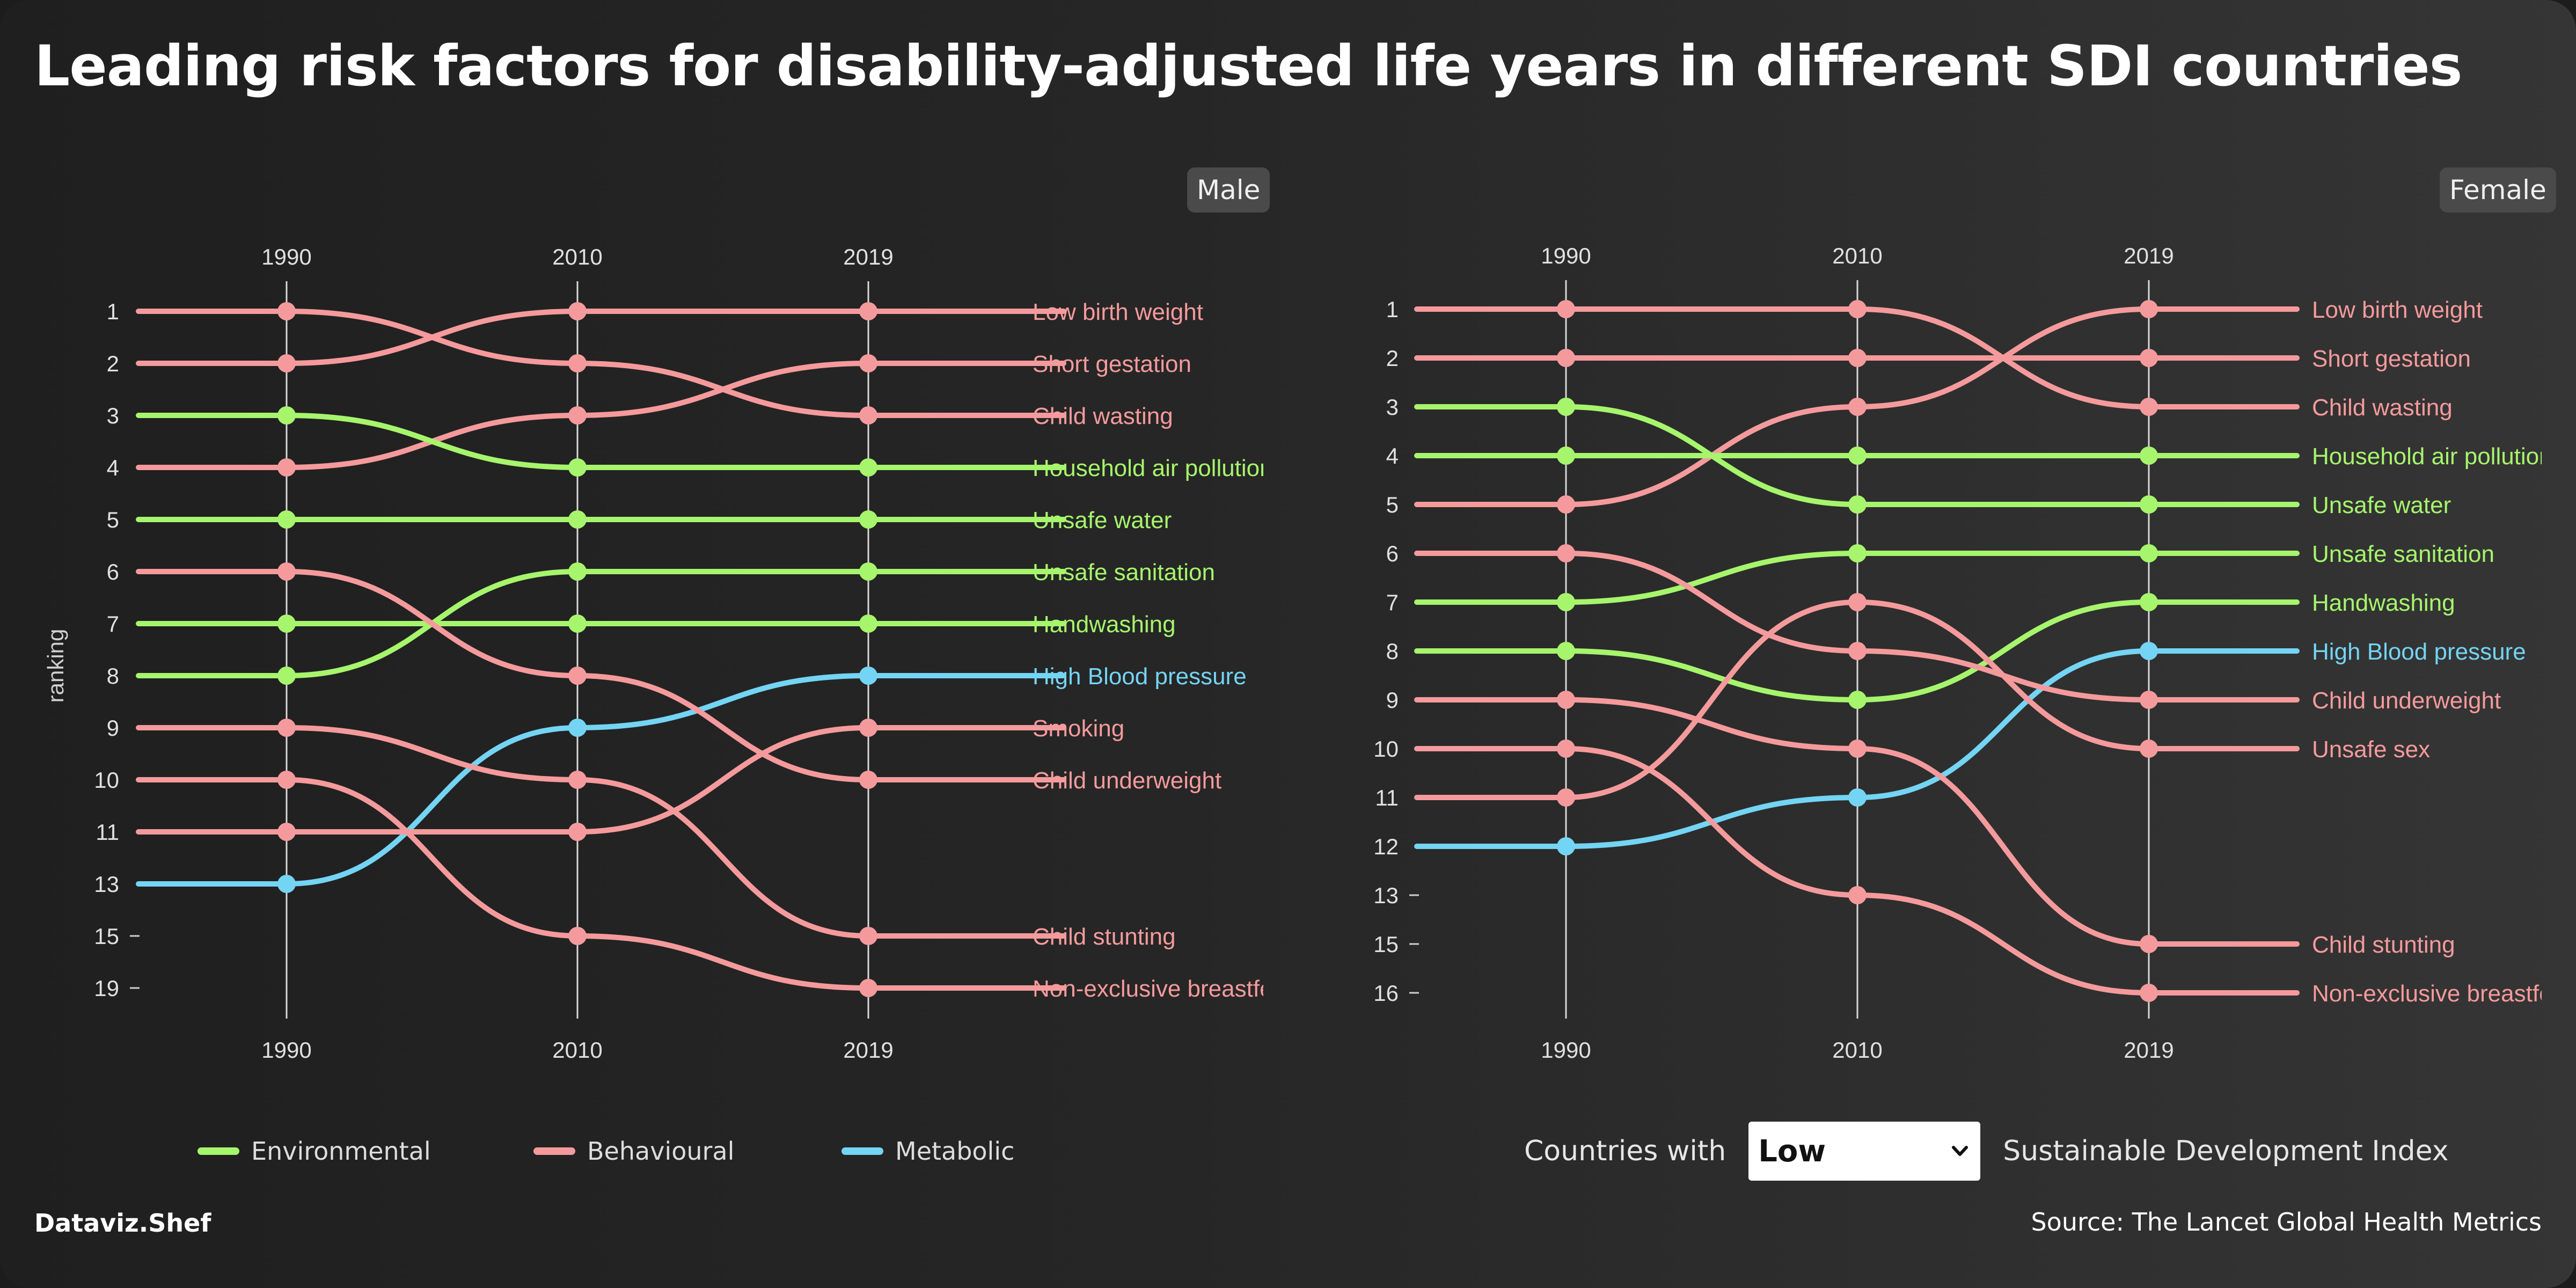  I want to click on source-note: Source: The Lancet Global Health Metrics, so click(2286, 1222).